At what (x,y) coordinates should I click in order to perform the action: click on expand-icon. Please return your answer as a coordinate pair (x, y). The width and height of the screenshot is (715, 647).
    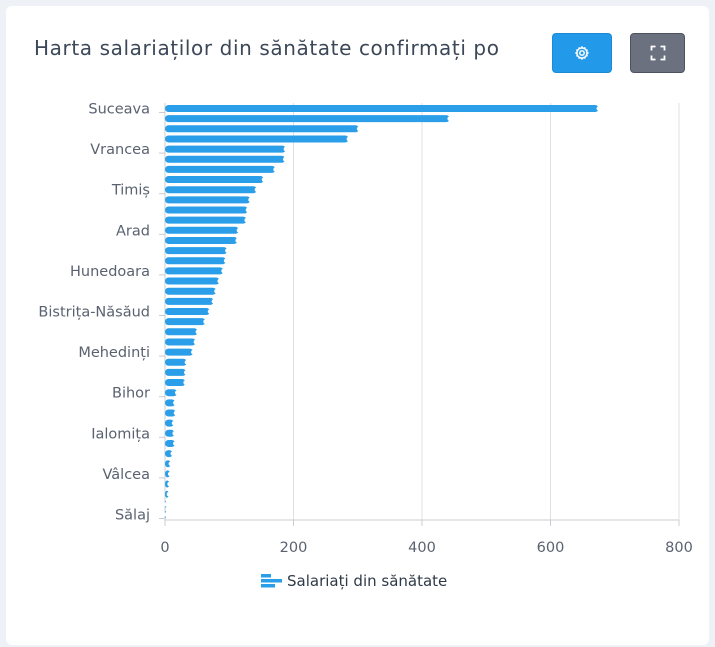
    Looking at the image, I should click on (657, 53).